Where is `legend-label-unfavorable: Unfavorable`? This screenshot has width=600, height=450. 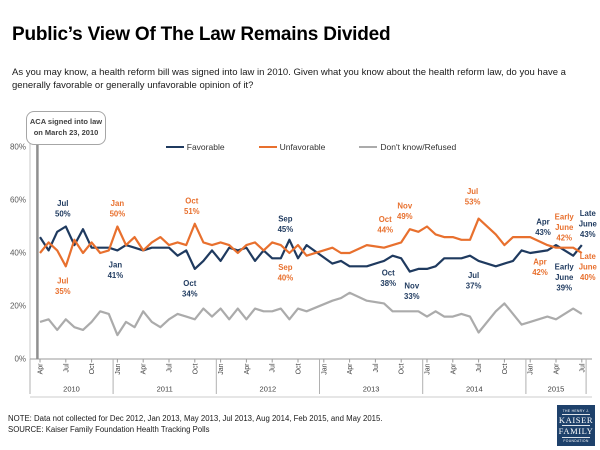 legend-label-unfavorable: Unfavorable is located at coordinates (302, 147).